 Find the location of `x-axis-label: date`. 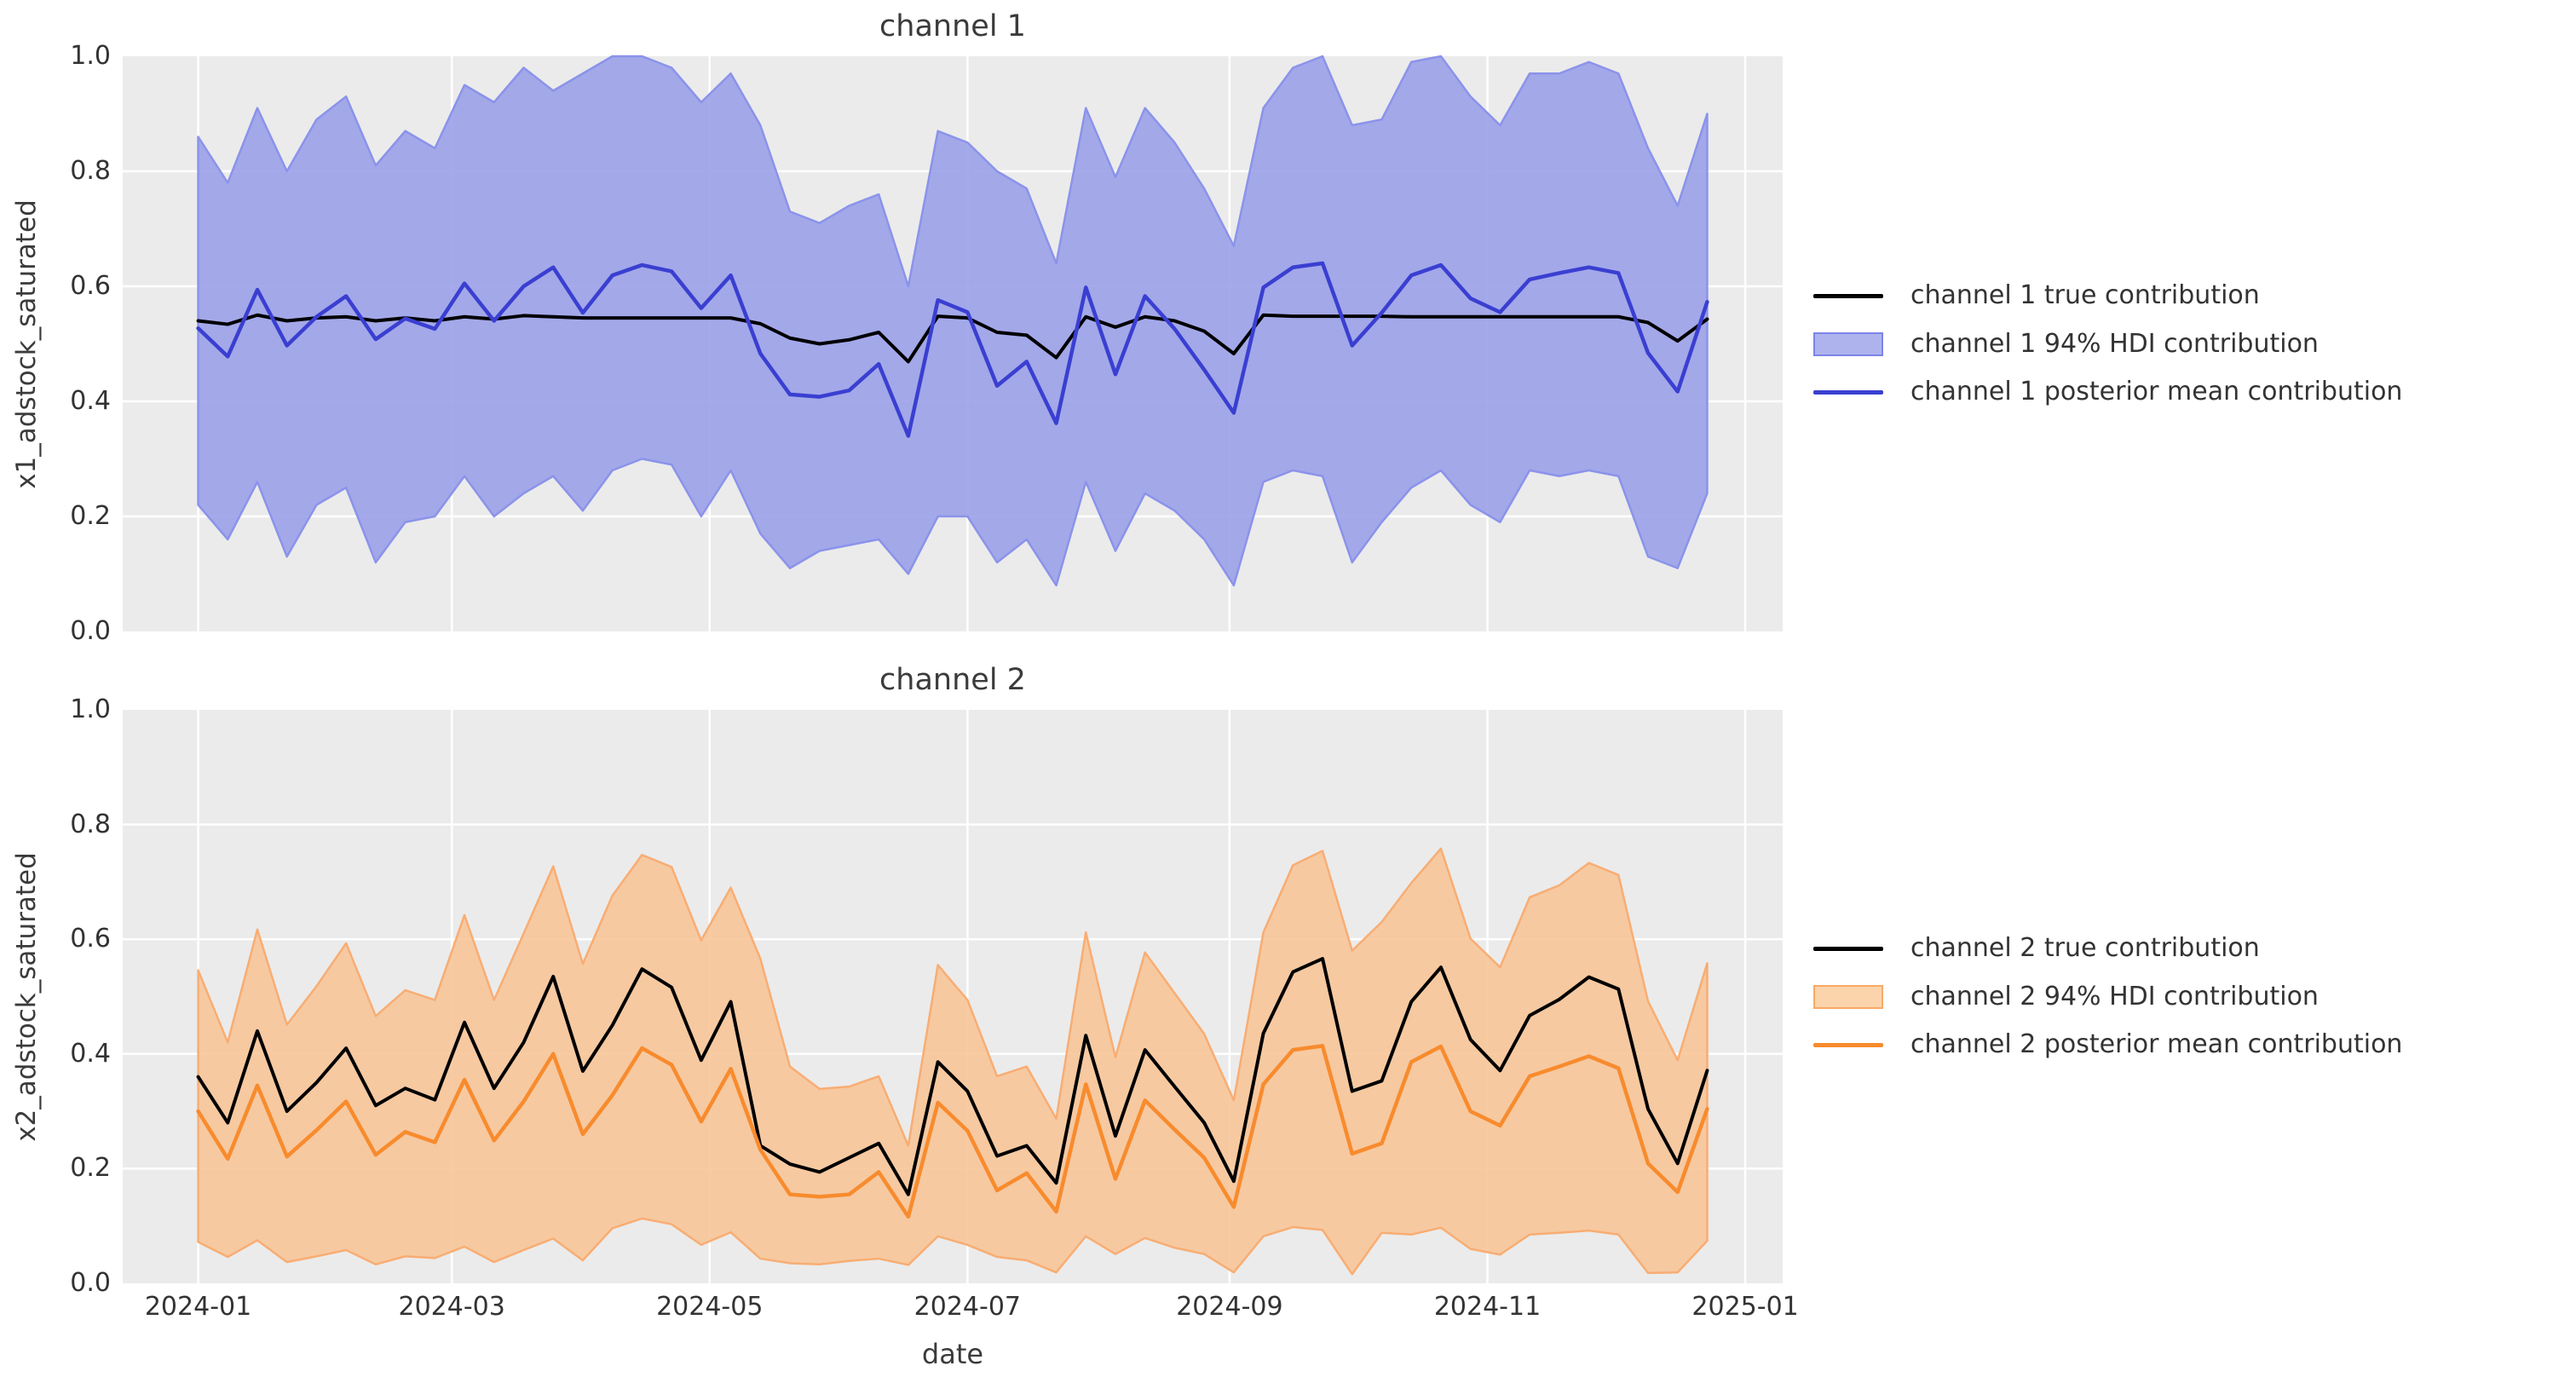

x-axis-label: date is located at coordinates (952, 1354).